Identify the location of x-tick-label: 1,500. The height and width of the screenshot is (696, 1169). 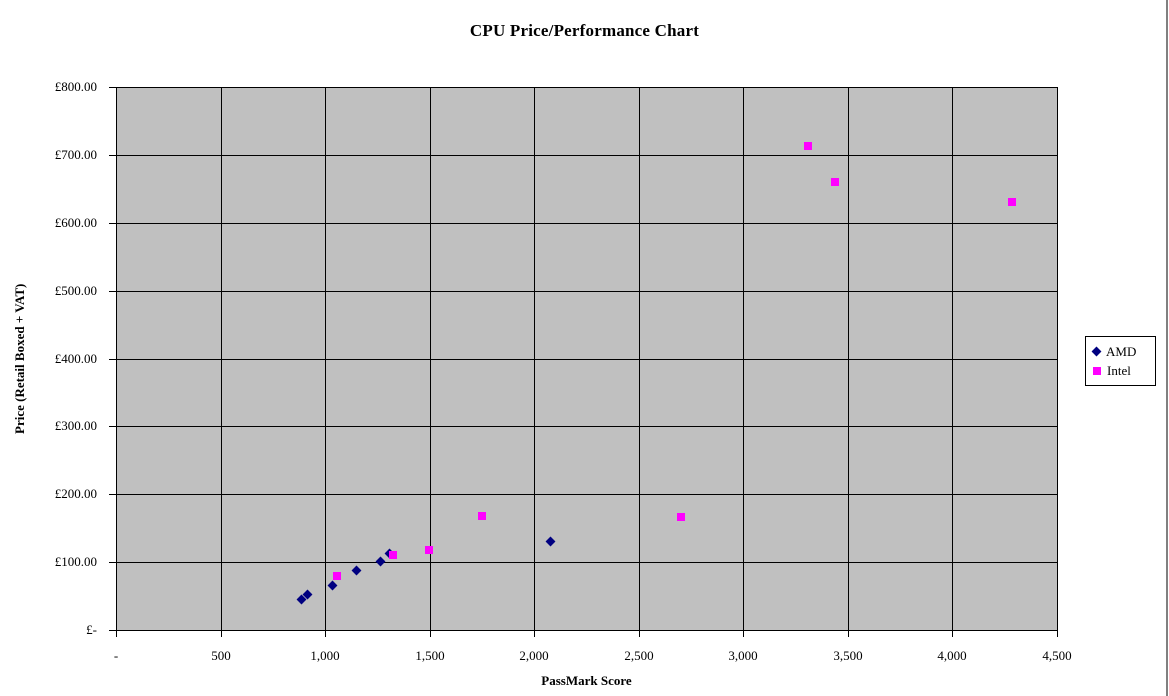
(430, 655).